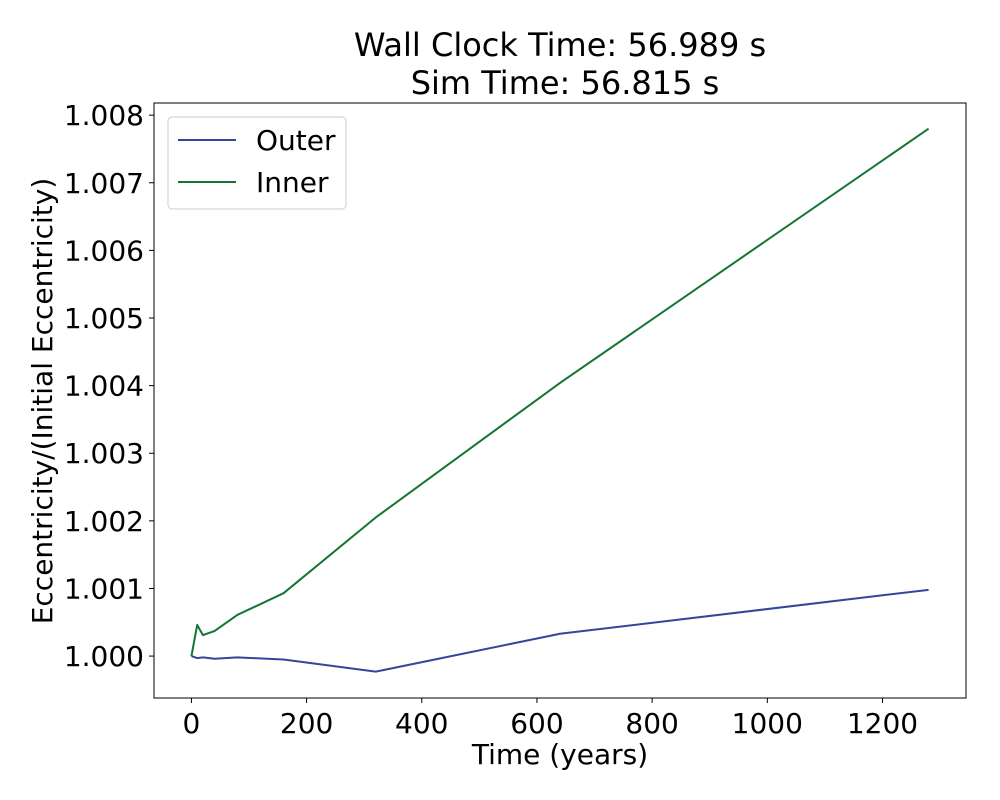 The image size is (1000, 800). I want to click on legend: Outer Inner, so click(257, 163).